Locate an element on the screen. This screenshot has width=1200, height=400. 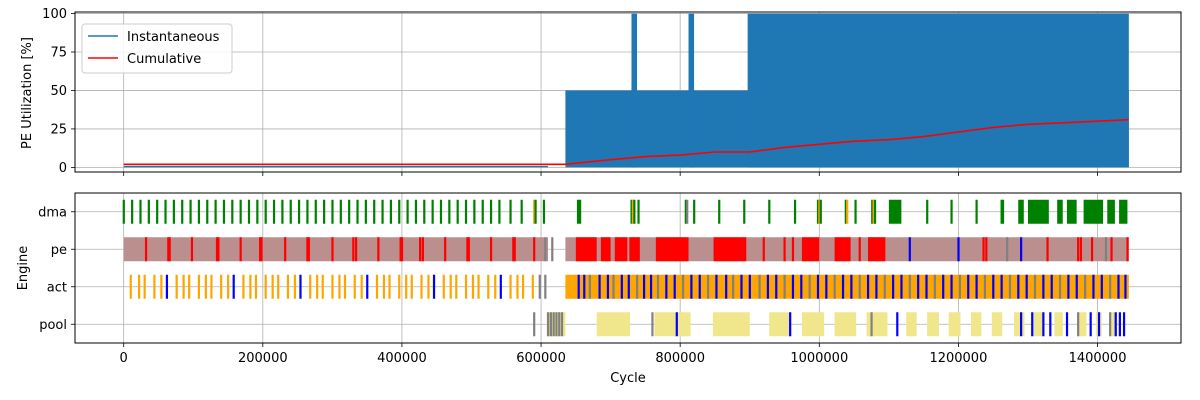
timeline-lane-label-pool: pool is located at coordinates (53, 325).